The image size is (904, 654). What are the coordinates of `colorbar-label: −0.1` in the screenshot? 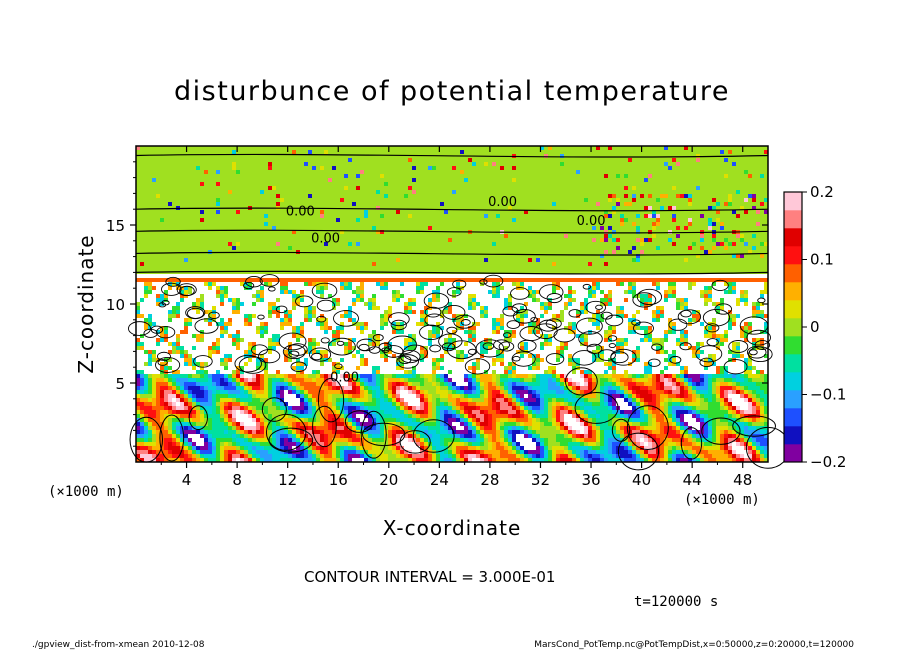 It's located at (828, 395).